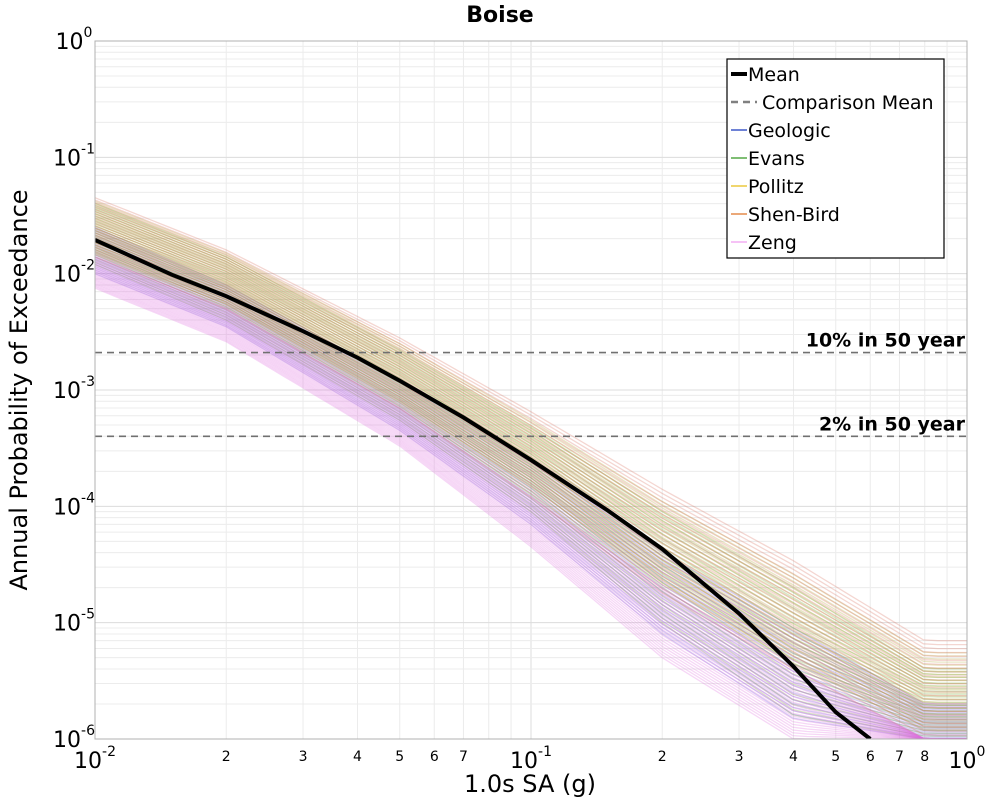 The image size is (1000, 800). What do you see at coordinates (74, 505) in the screenshot?
I see `y-tick-label: 10⁻⁴` at bounding box center [74, 505].